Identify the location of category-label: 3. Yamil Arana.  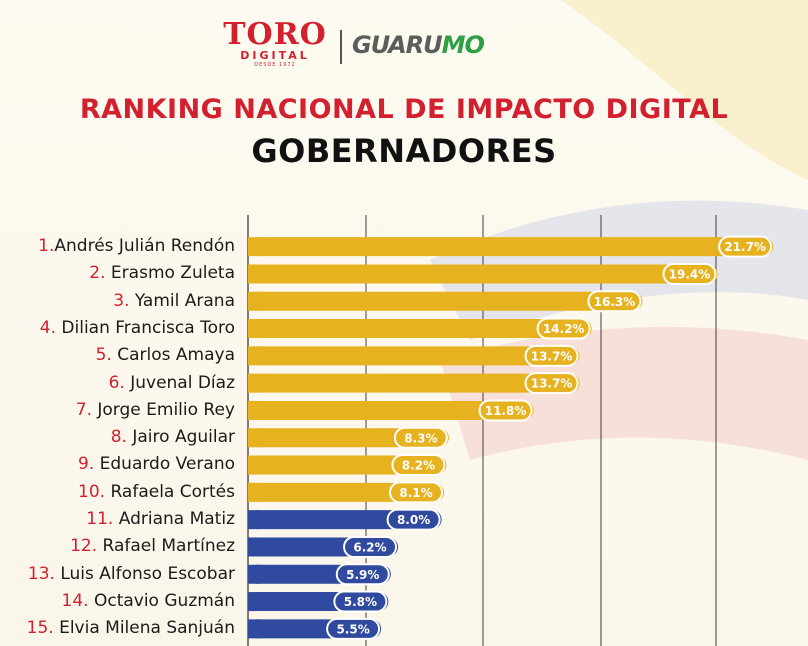
(174, 301).